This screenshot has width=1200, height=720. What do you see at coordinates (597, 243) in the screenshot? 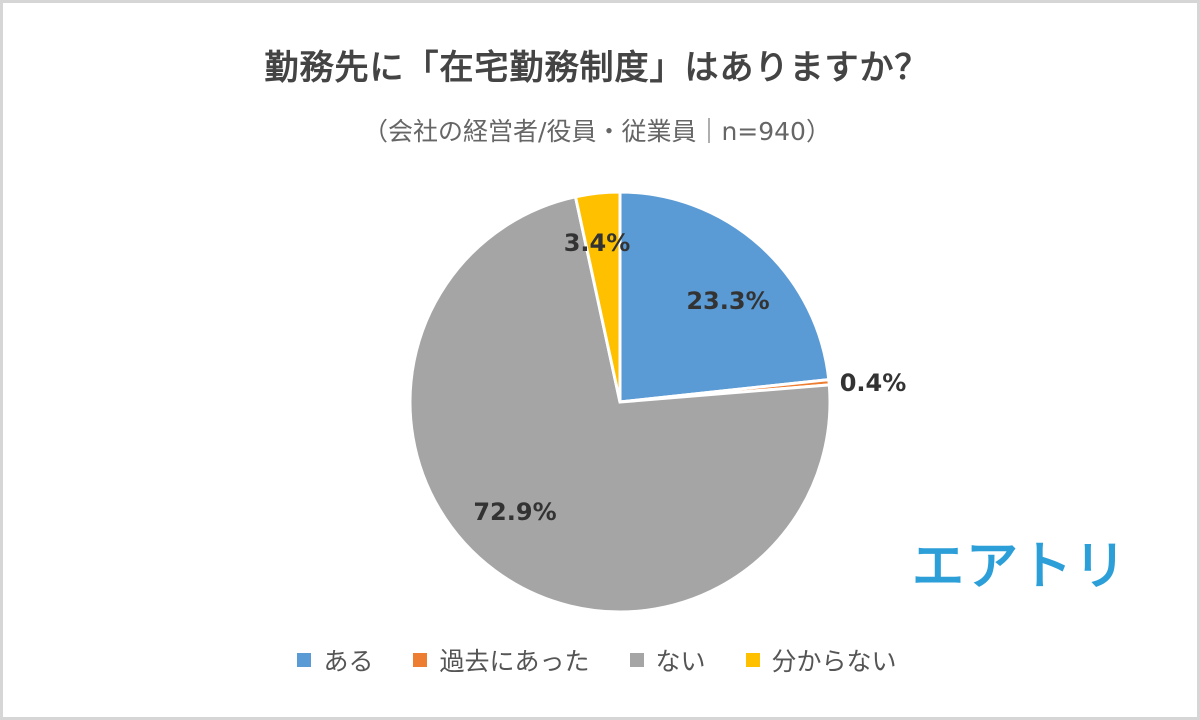
I see `slice-label-4: 3.4%` at bounding box center [597, 243].